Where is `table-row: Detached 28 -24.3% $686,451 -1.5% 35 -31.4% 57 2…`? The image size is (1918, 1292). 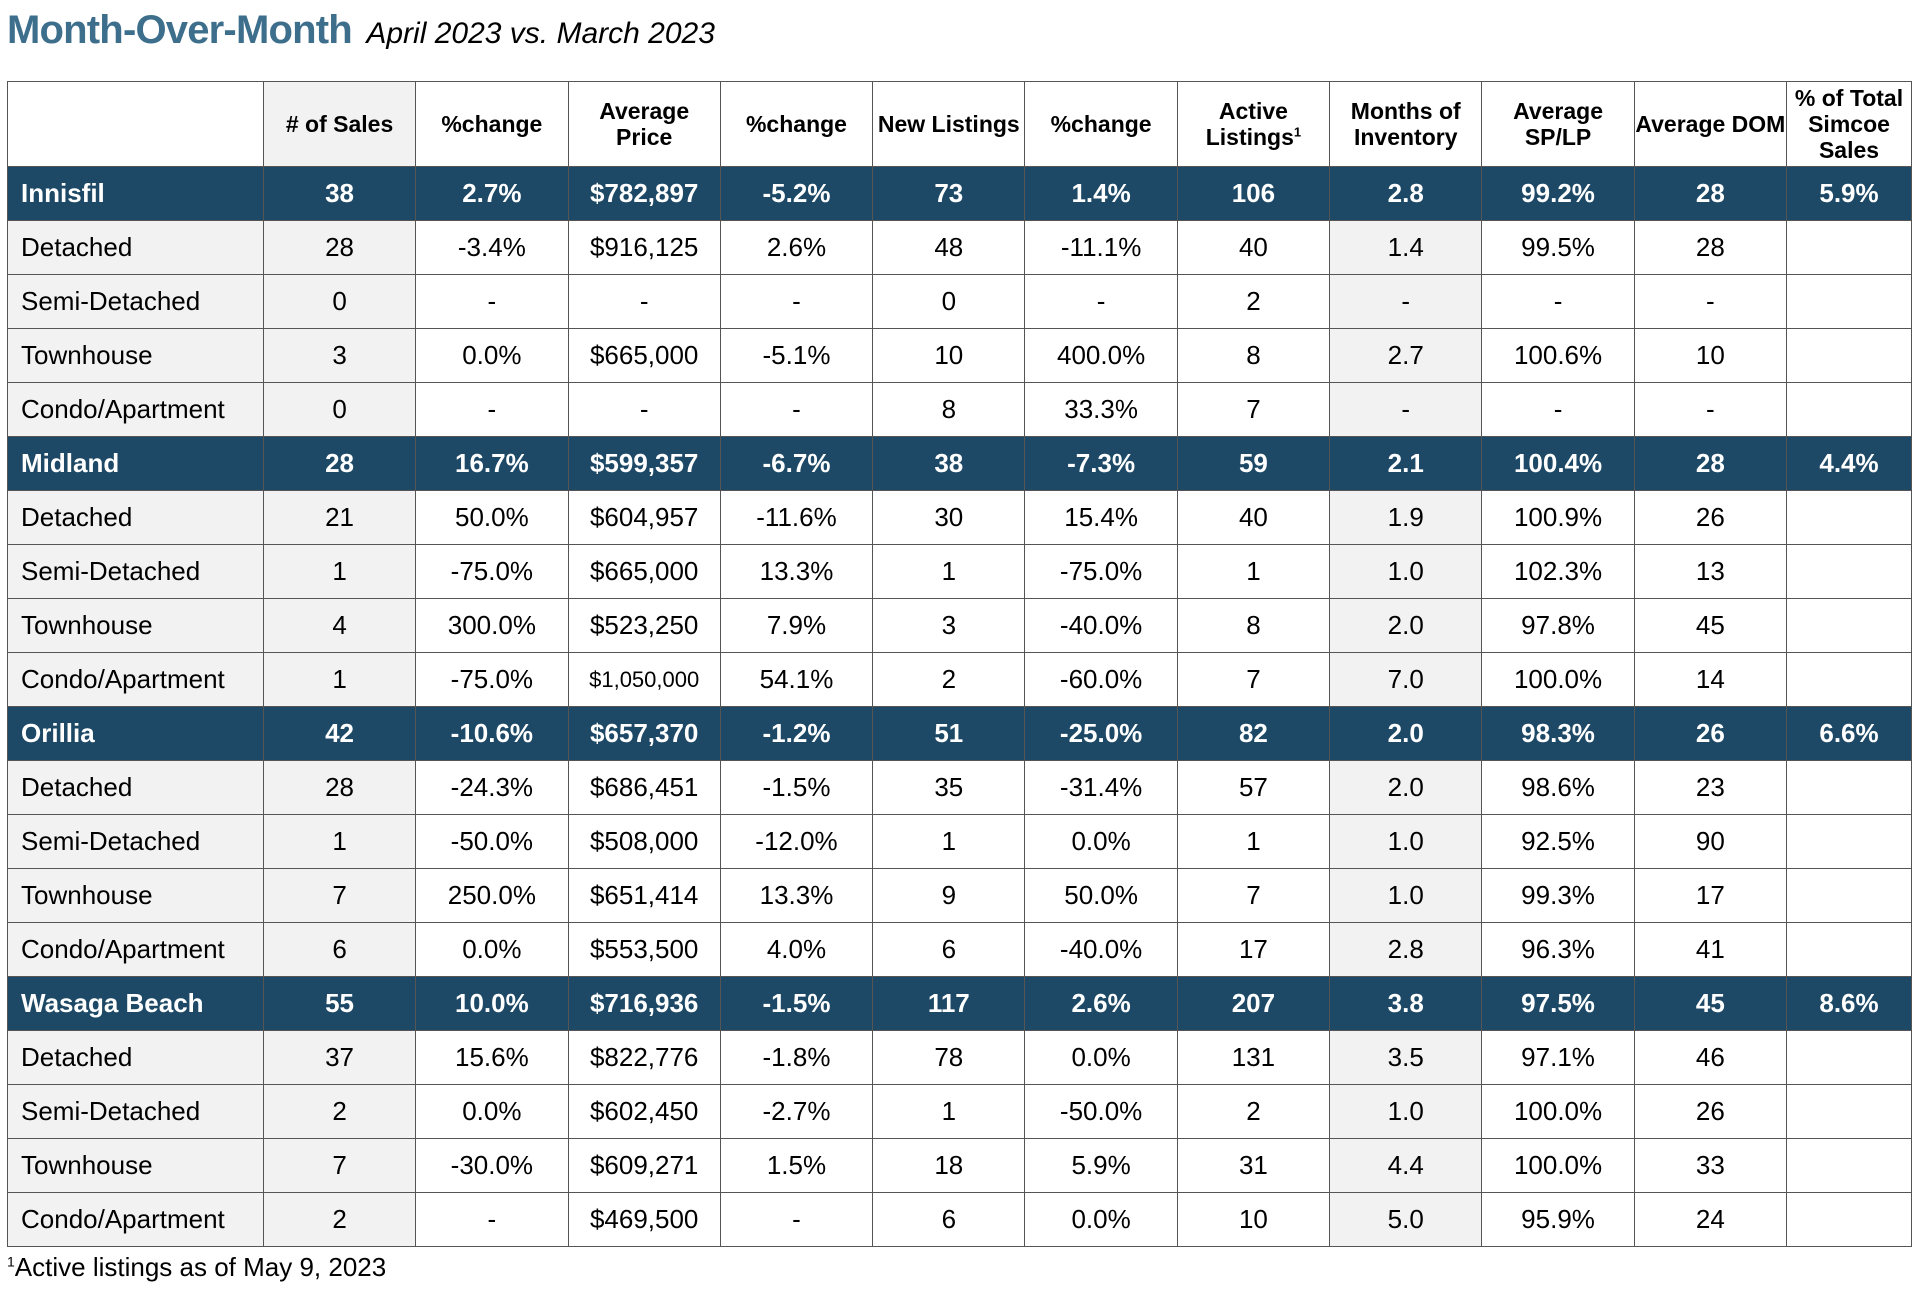
table-row: Detached 28 -24.3% $686,451 -1.5% 35 -31.4% 57 2… is located at coordinates (959, 787).